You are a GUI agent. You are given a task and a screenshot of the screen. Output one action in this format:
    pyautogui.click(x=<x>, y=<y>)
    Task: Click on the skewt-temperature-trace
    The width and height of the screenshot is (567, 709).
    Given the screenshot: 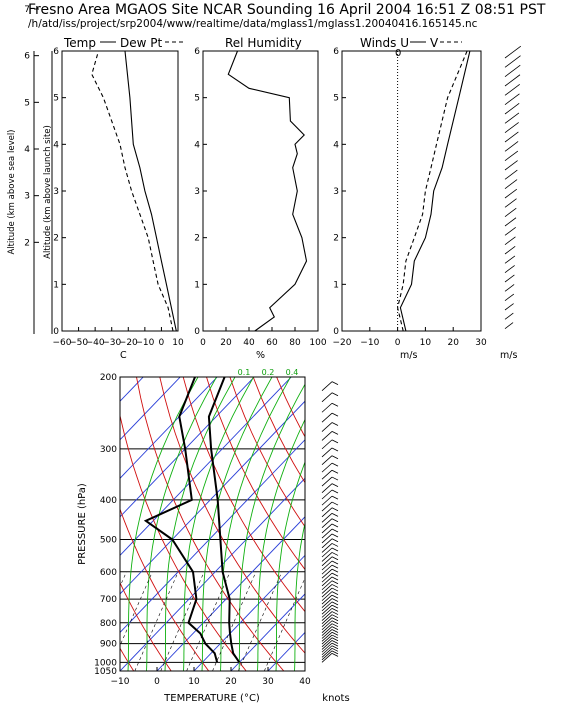 What is the action you would take?
    pyautogui.click(x=224, y=520)
    